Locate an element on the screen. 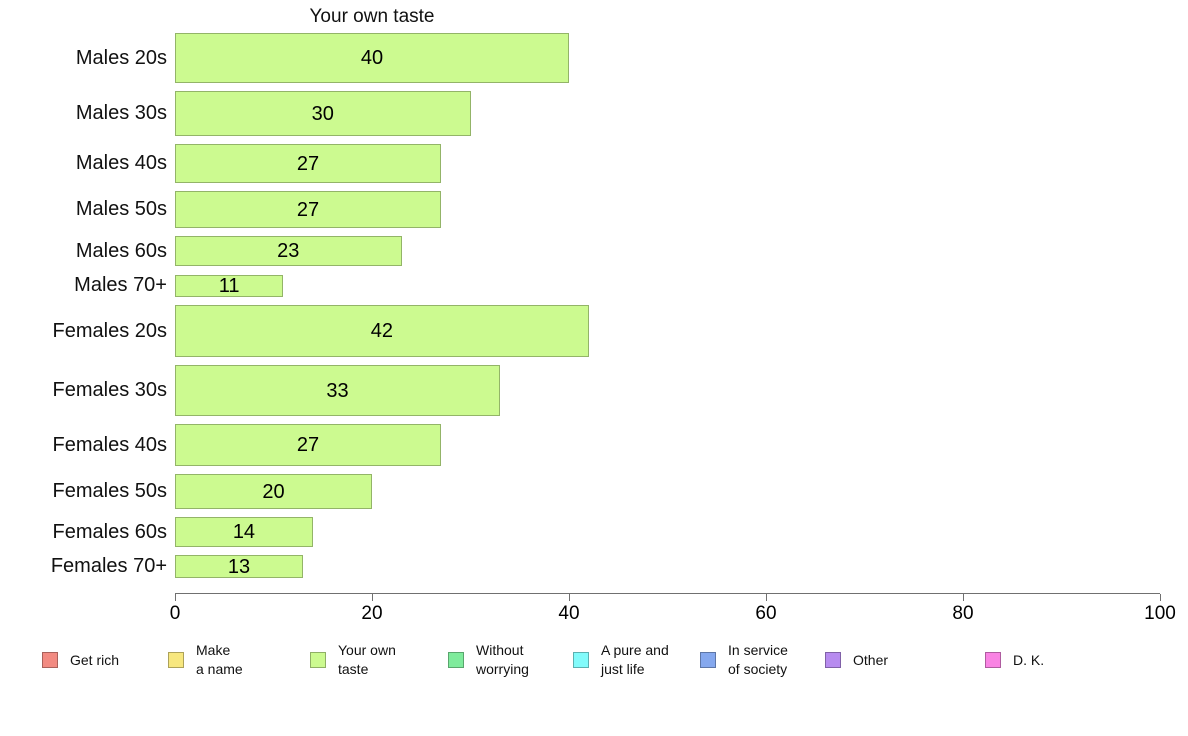  legend-label: D. K. is located at coordinates (1029, 659).